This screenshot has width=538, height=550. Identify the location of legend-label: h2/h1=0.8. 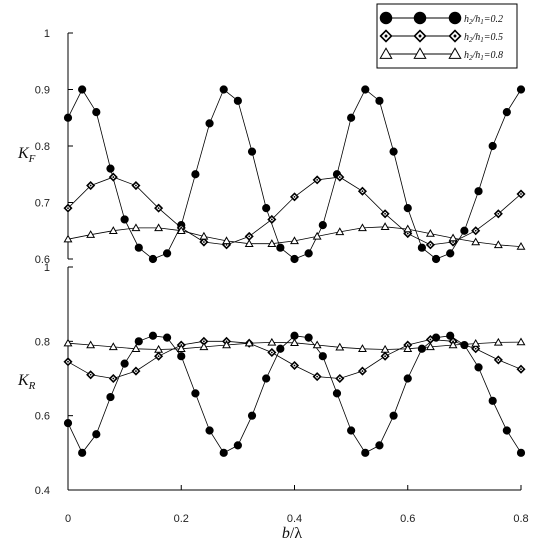
(483, 56).